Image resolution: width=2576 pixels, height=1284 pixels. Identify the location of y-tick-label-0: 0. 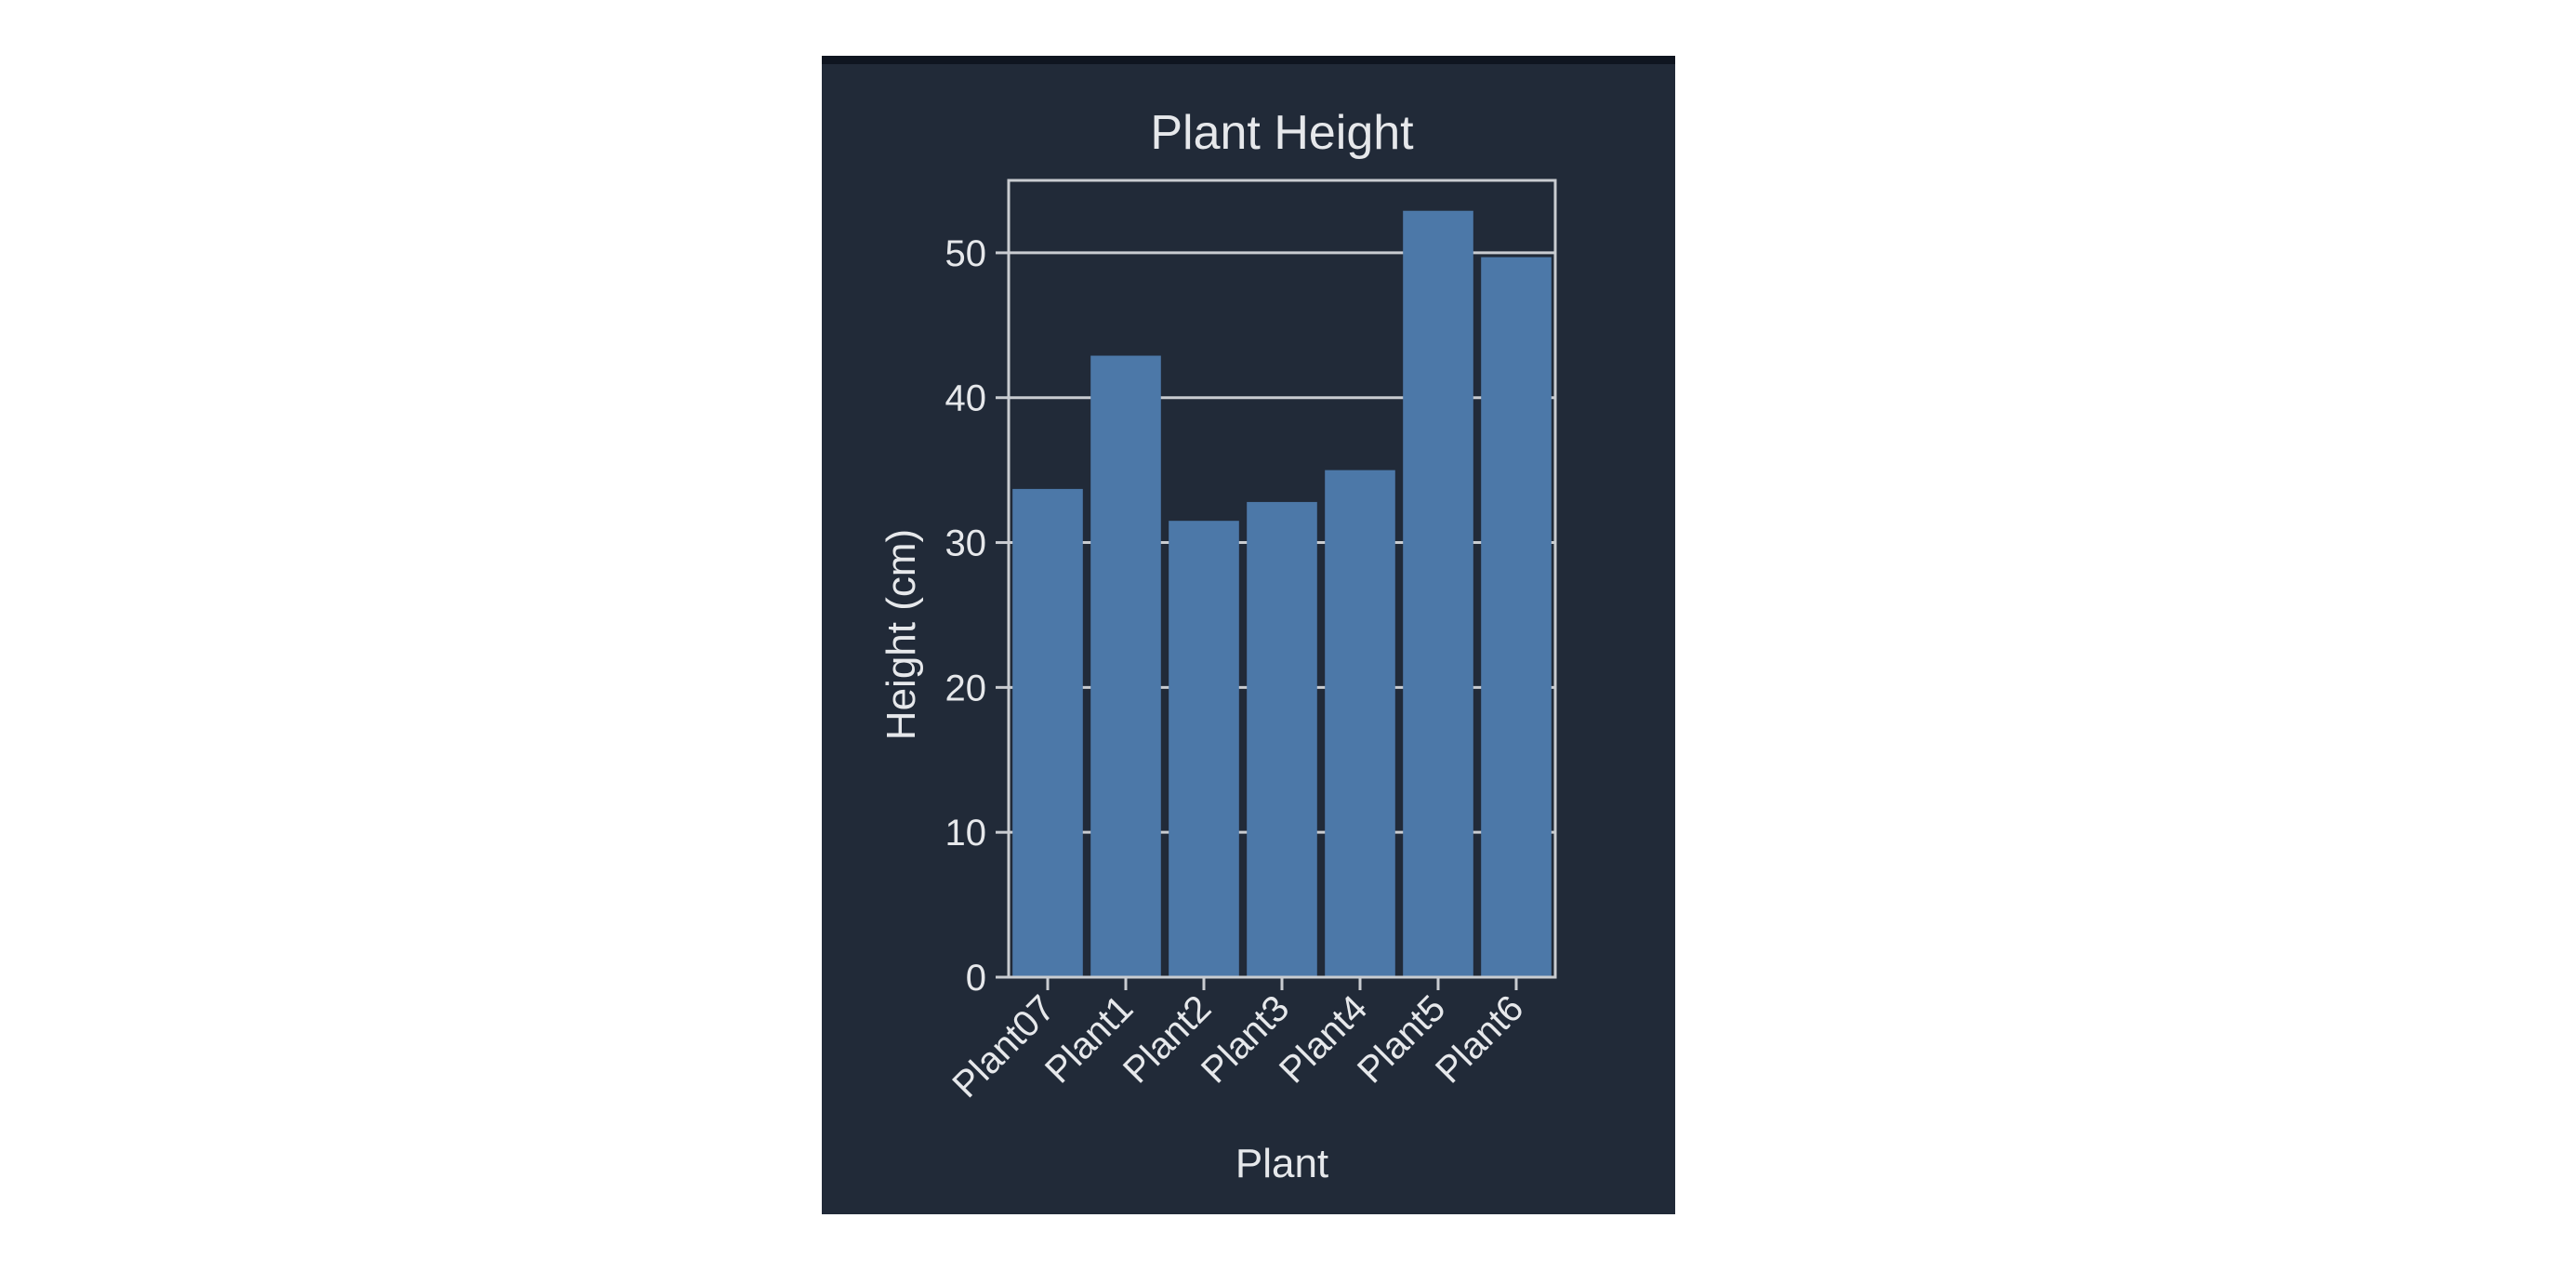
(976, 978).